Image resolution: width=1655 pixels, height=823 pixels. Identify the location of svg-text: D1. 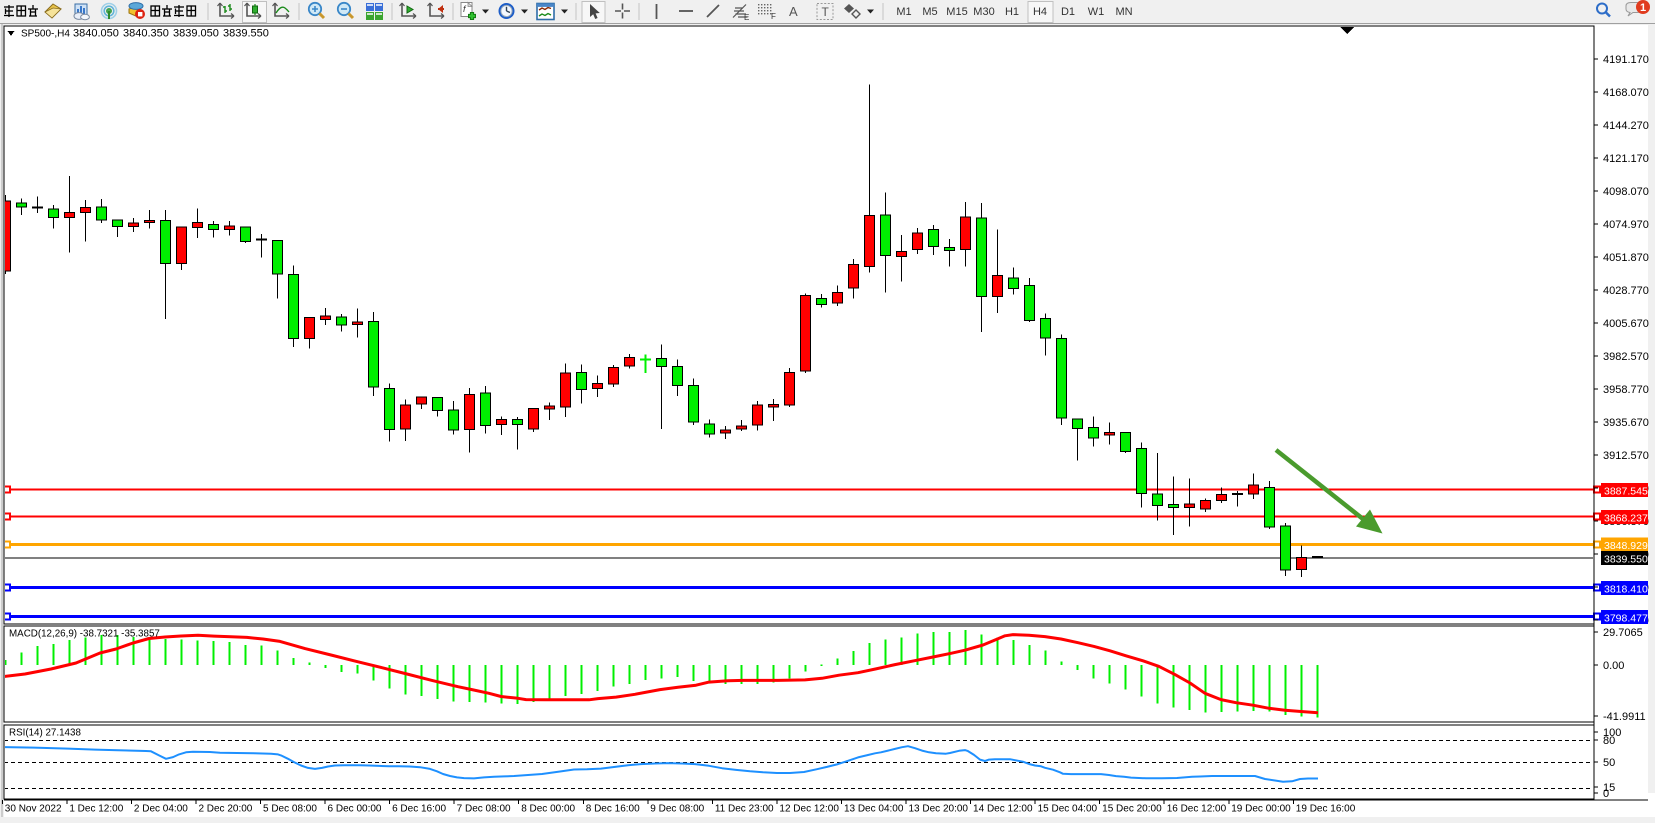
(1068, 12).